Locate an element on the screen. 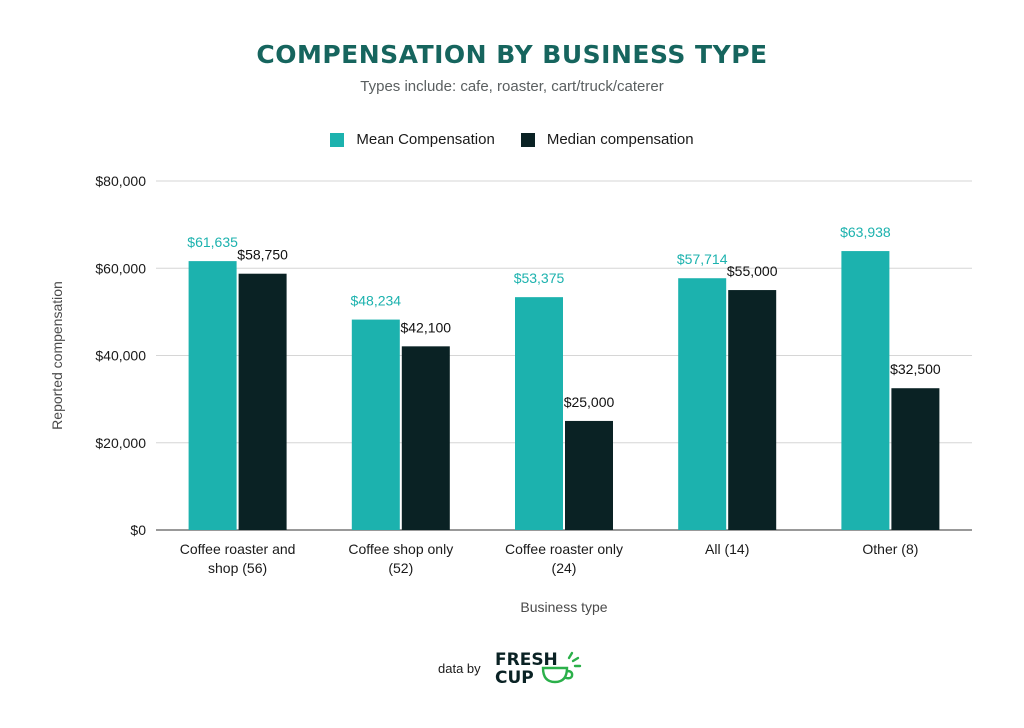 The height and width of the screenshot is (728, 1024). chart-legend: Mean Compensation Median compensation is located at coordinates (512, 139).